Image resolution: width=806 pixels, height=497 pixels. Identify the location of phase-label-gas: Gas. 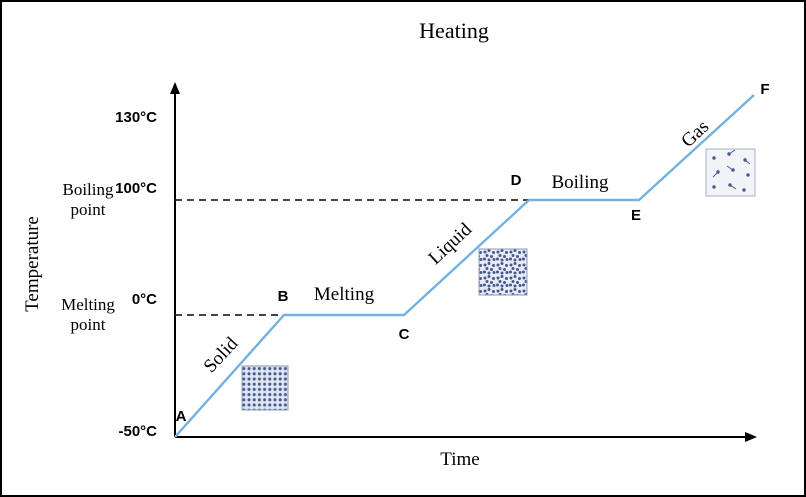
(695, 134).